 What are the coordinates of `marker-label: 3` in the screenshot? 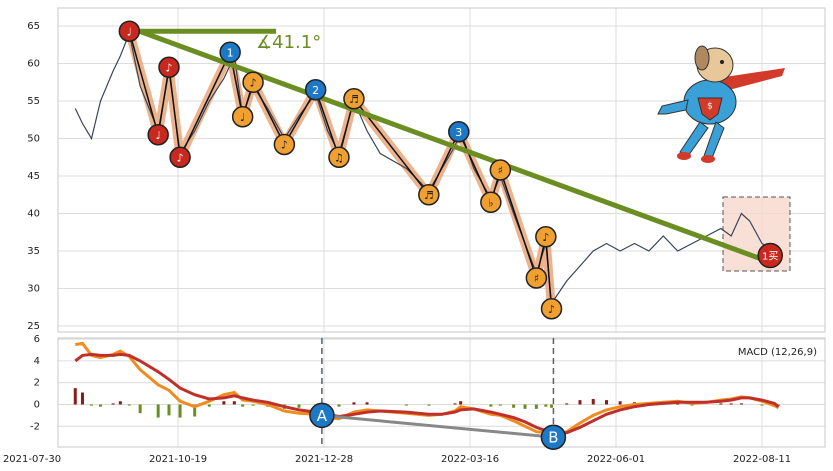 It's located at (458, 132).